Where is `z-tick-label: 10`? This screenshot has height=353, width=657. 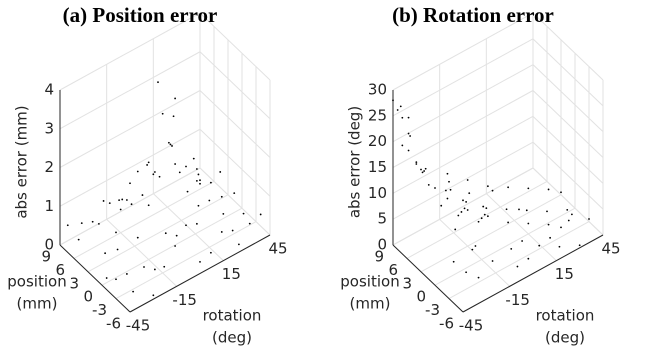
z-tick-label: 10 is located at coordinates (377, 193).